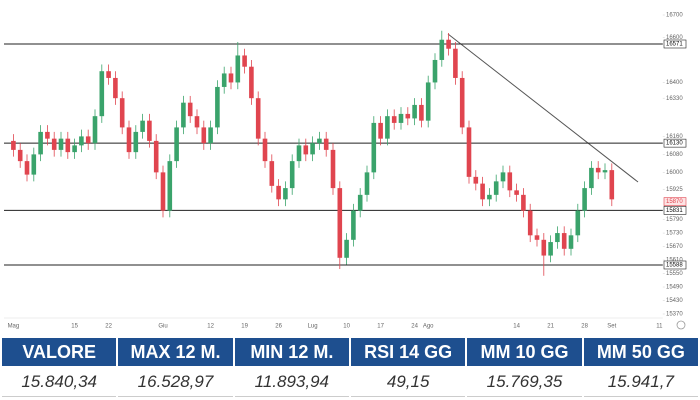  Describe the element at coordinates (408, 352) in the screenshot. I see `header-cell: RSI 14 GG` at that location.